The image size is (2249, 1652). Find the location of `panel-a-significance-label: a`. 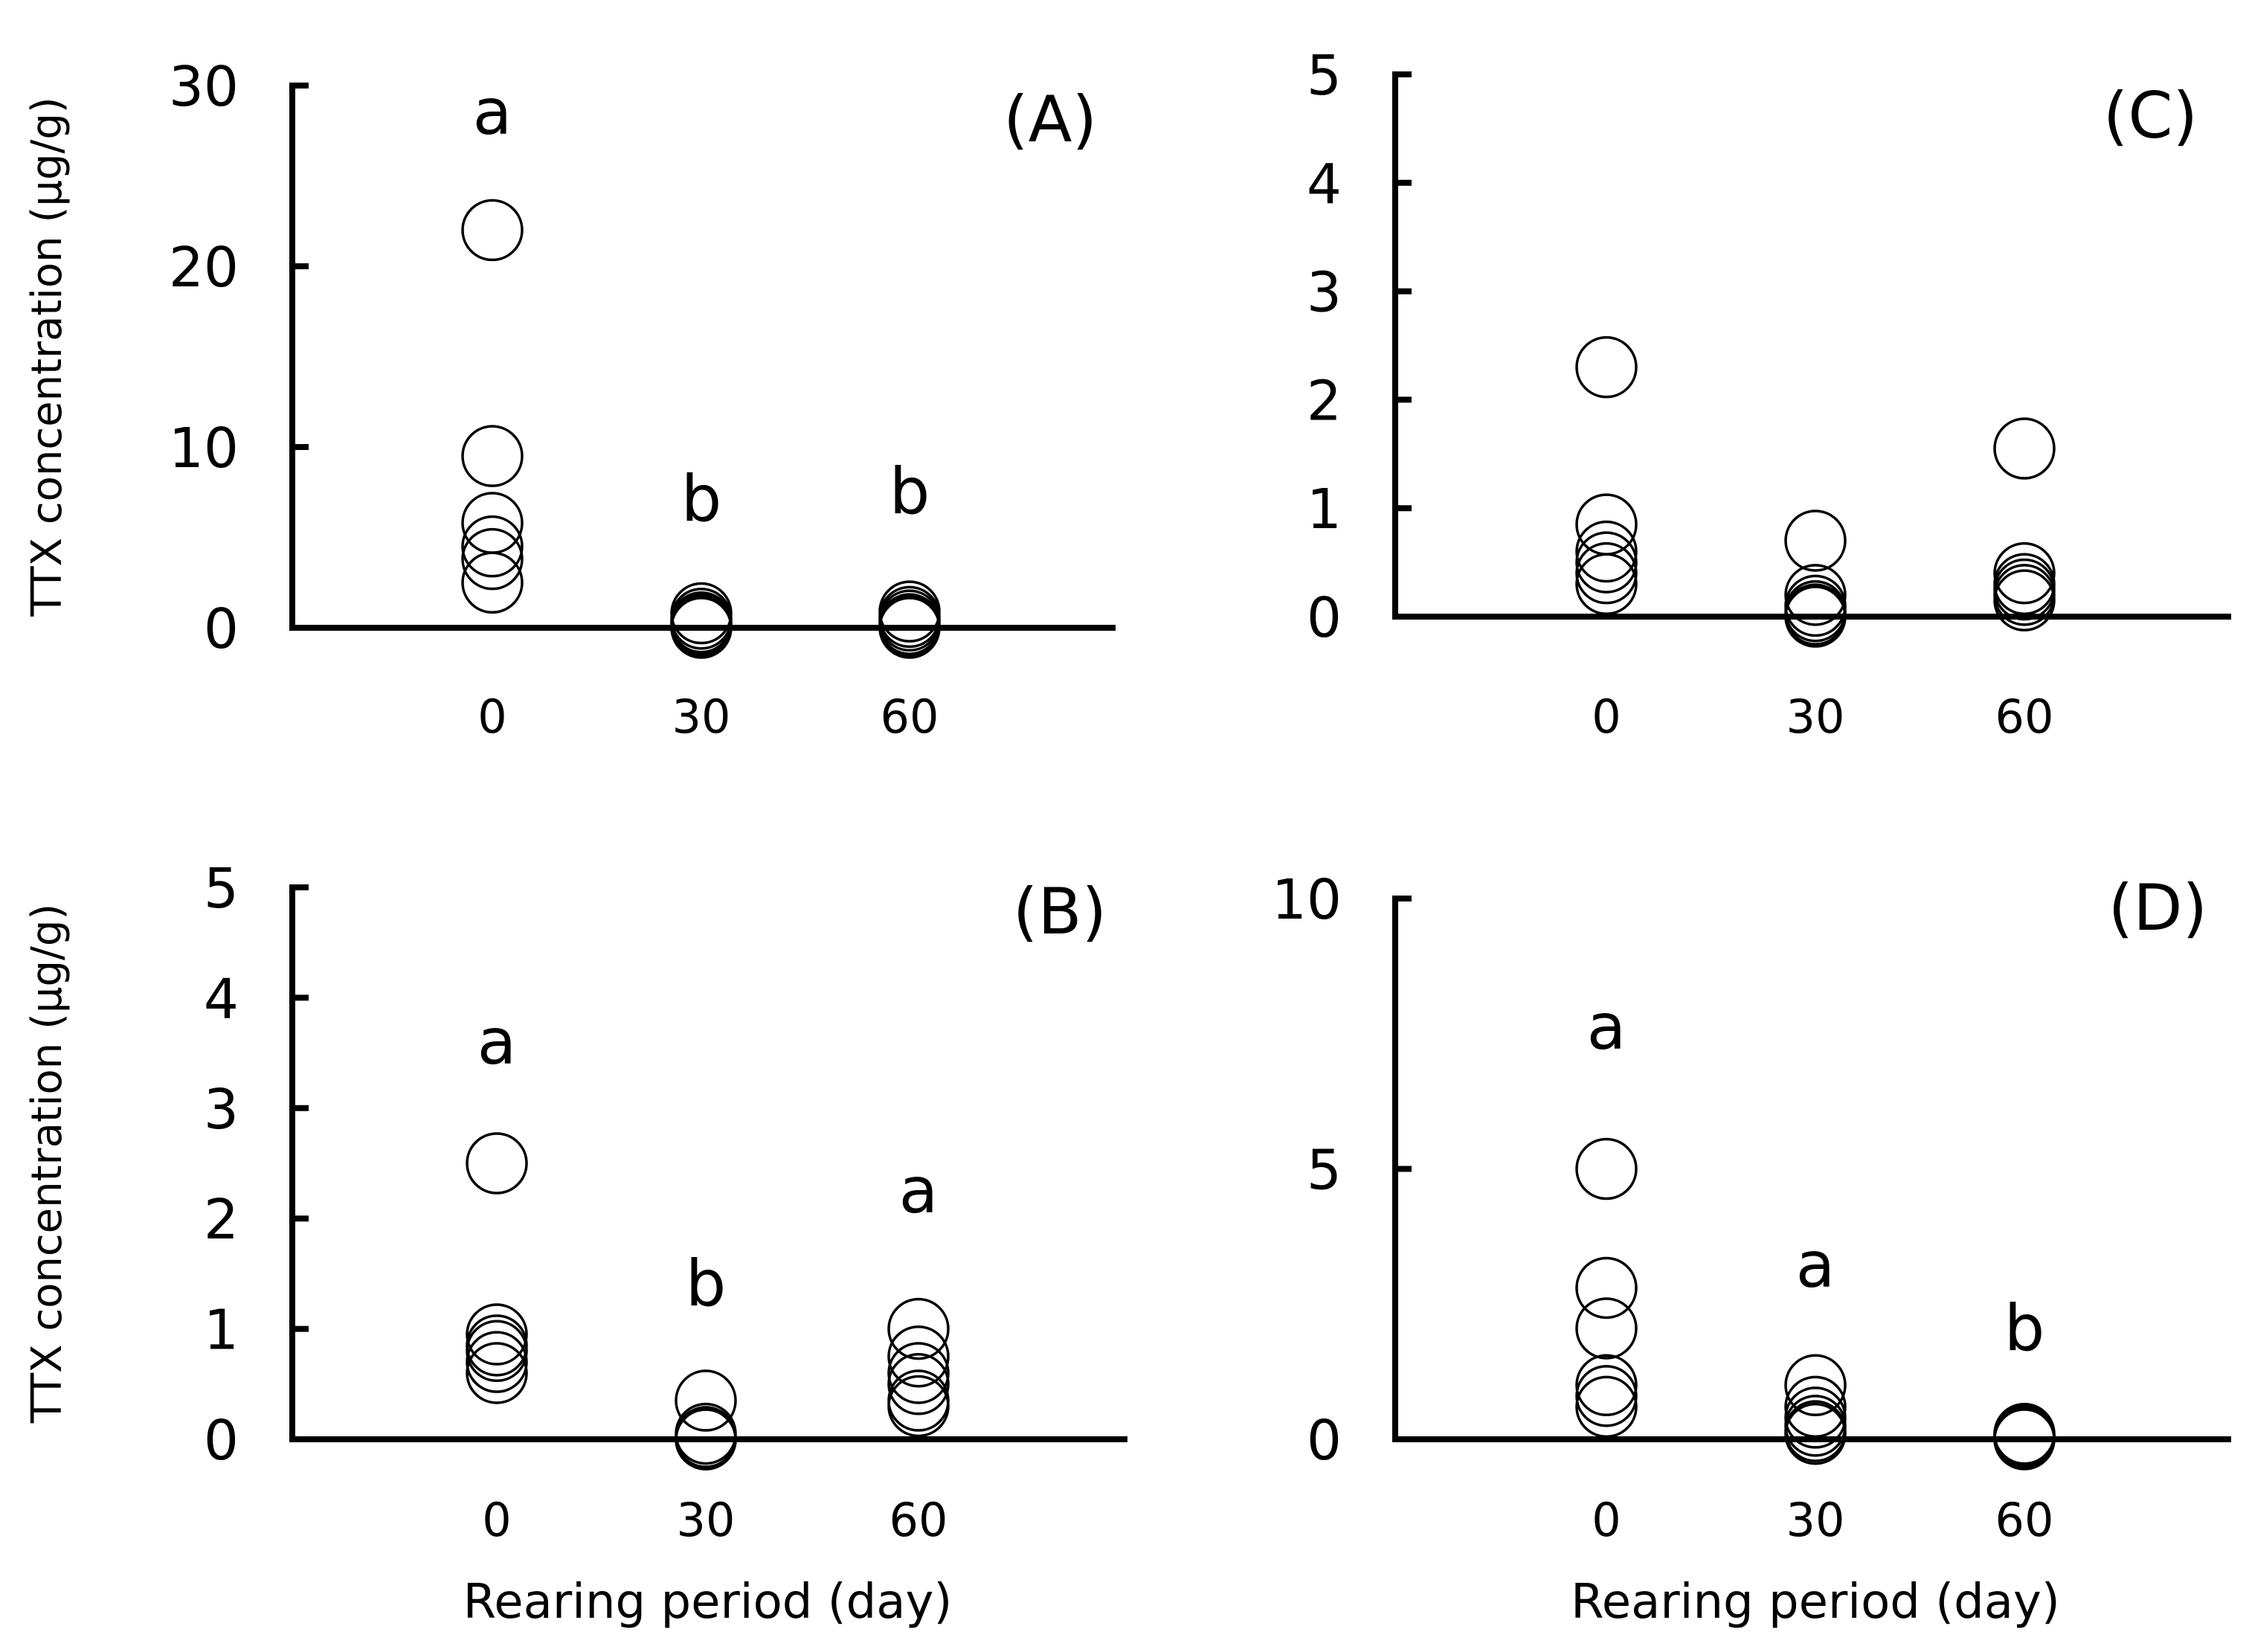

panel-a-significance-label: a is located at coordinates (492, 113).